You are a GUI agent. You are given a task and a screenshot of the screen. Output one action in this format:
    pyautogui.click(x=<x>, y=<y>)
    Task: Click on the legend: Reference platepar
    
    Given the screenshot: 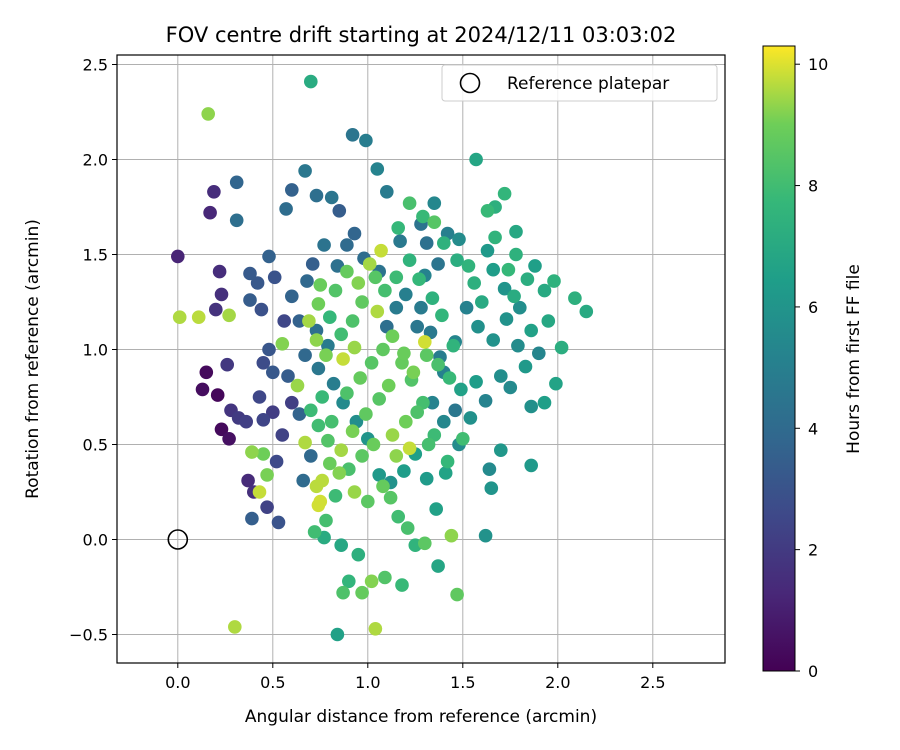 What is the action you would take?
    pyautogui.click(x=579, y=83)
    